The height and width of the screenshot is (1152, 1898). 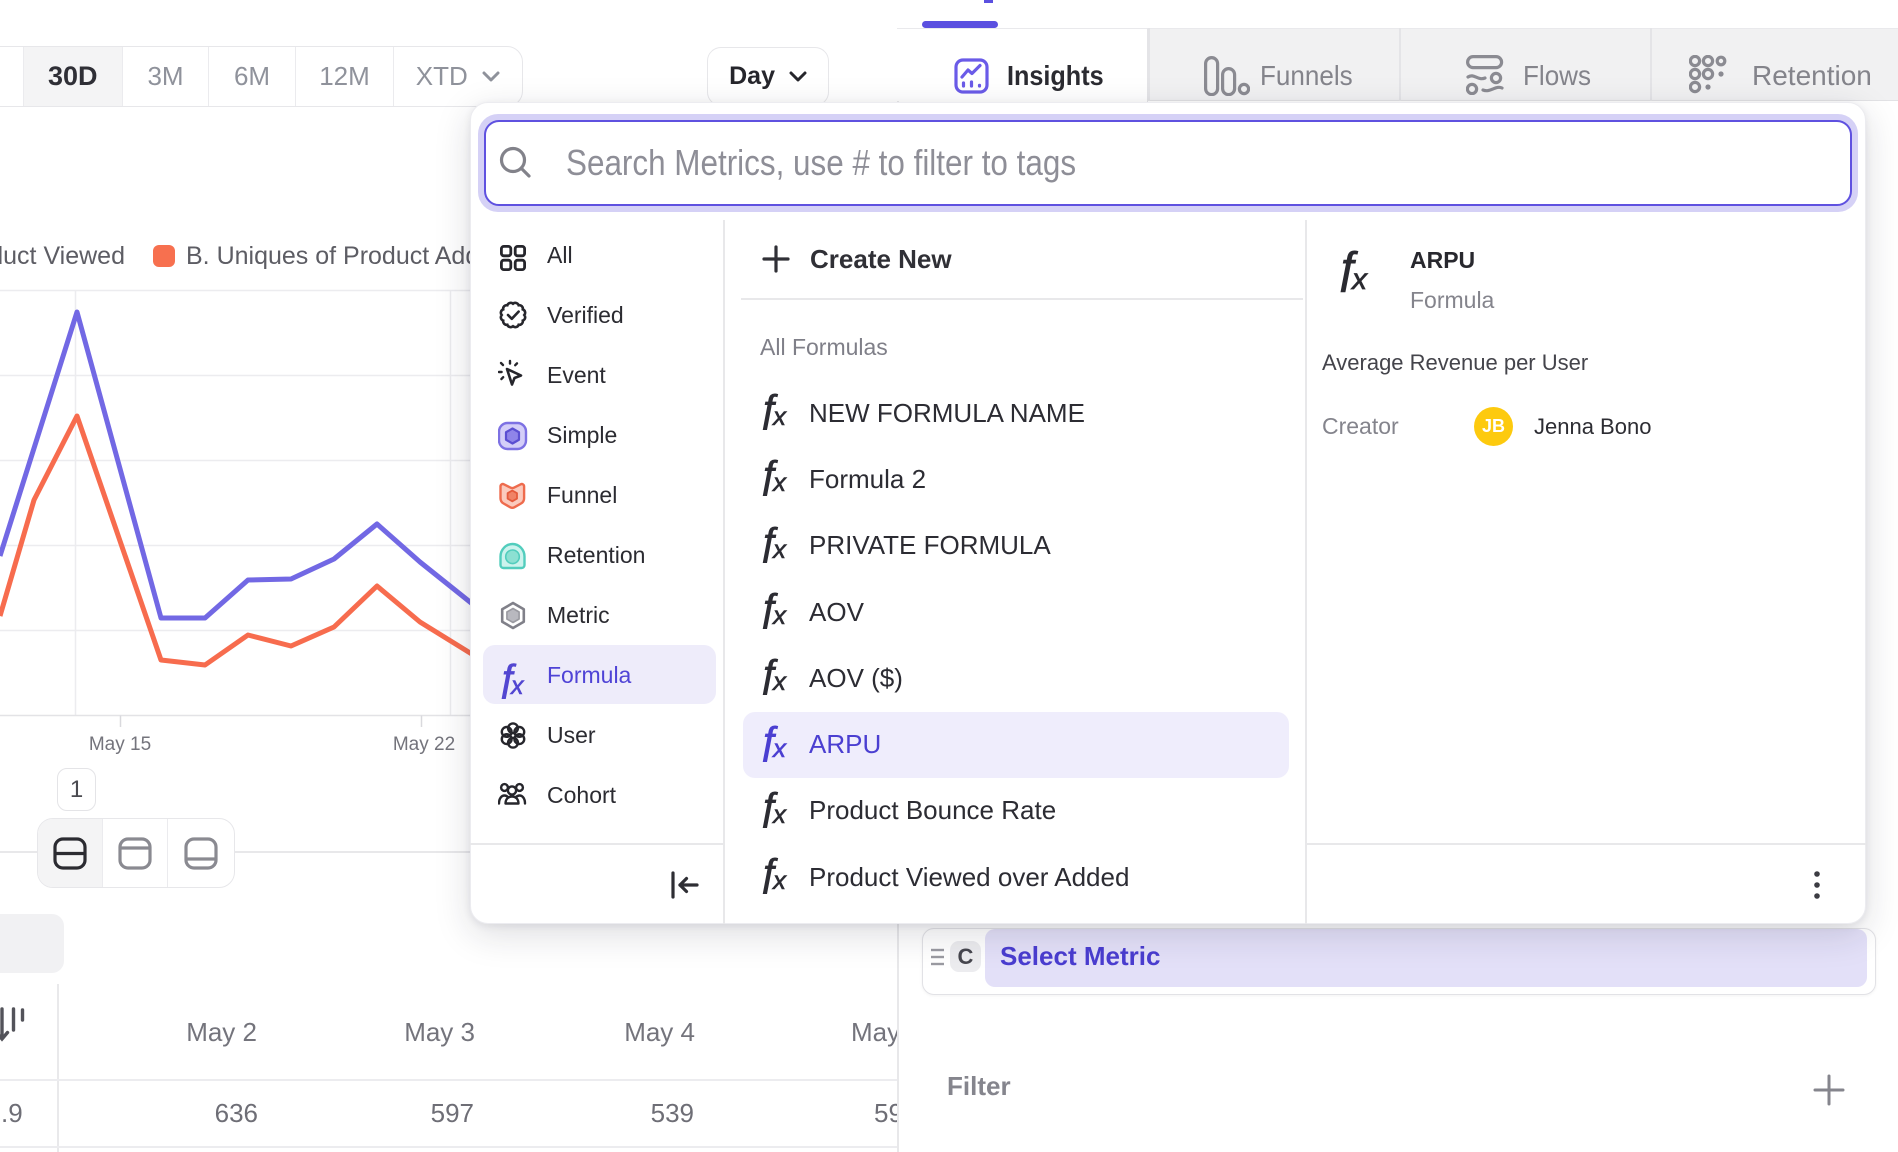 I want to click on svg-text: May 15, so click(x=120, y=744).